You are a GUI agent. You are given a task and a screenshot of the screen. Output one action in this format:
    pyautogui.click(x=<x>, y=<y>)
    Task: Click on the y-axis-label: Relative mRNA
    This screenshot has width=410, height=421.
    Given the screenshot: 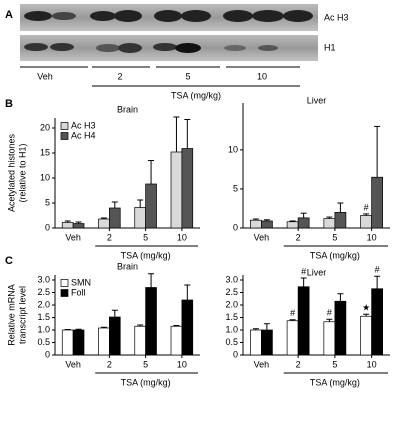 What is the action you would take?
    pyautogui.click(x=11, y=315)
    